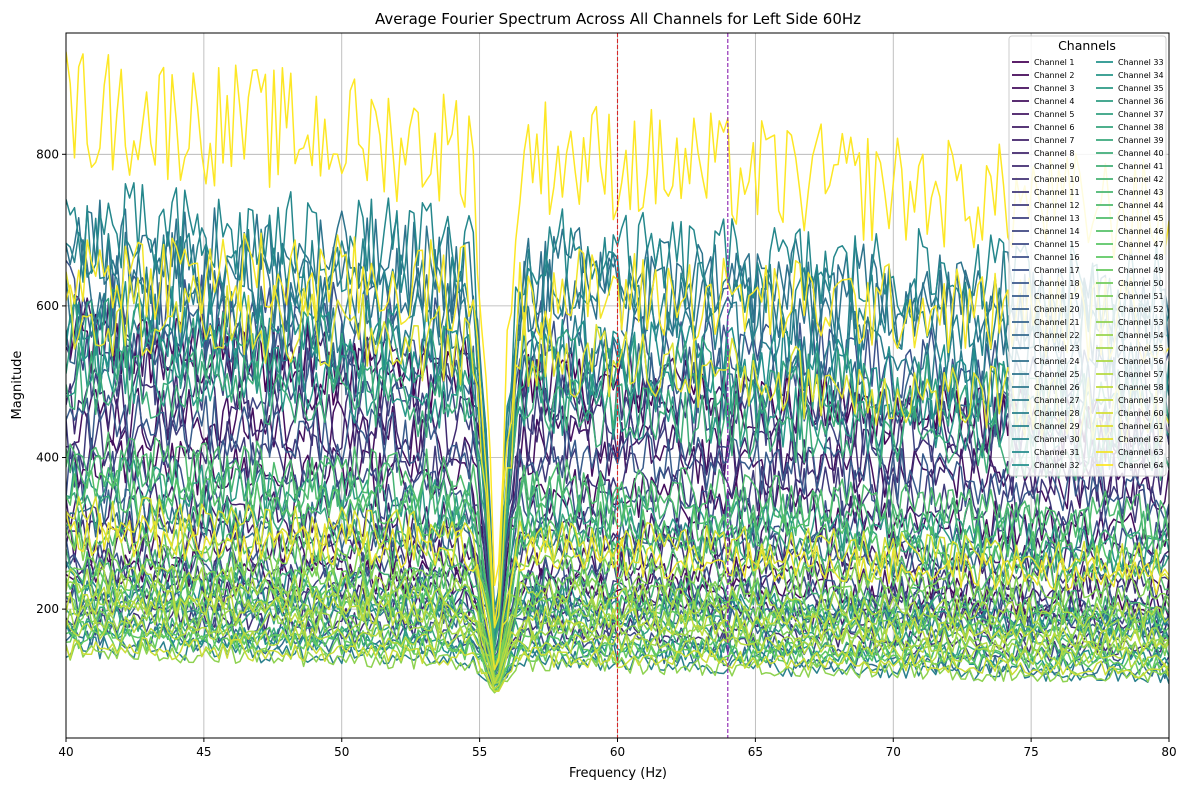  Describe the element at coordinates (1057, 192) in the screenshot. I see `legend-label: Channel 11` at that location.